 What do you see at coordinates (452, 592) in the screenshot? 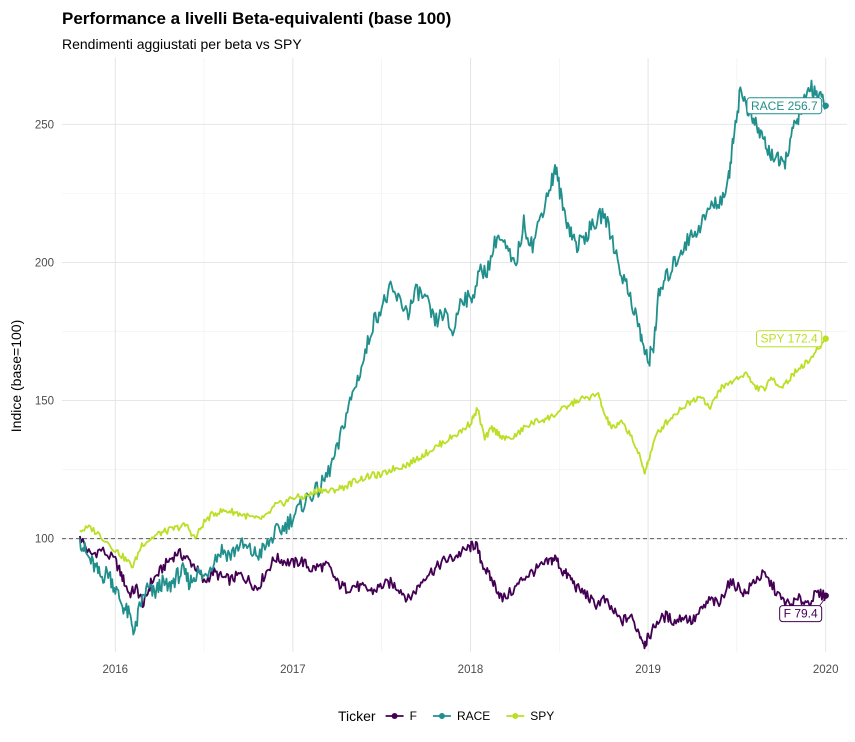
I see `series-line-f` at bounding box center [452, 592].